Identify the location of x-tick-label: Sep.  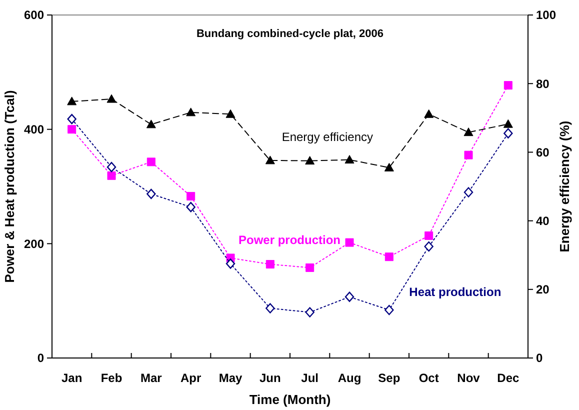
(389, 378).